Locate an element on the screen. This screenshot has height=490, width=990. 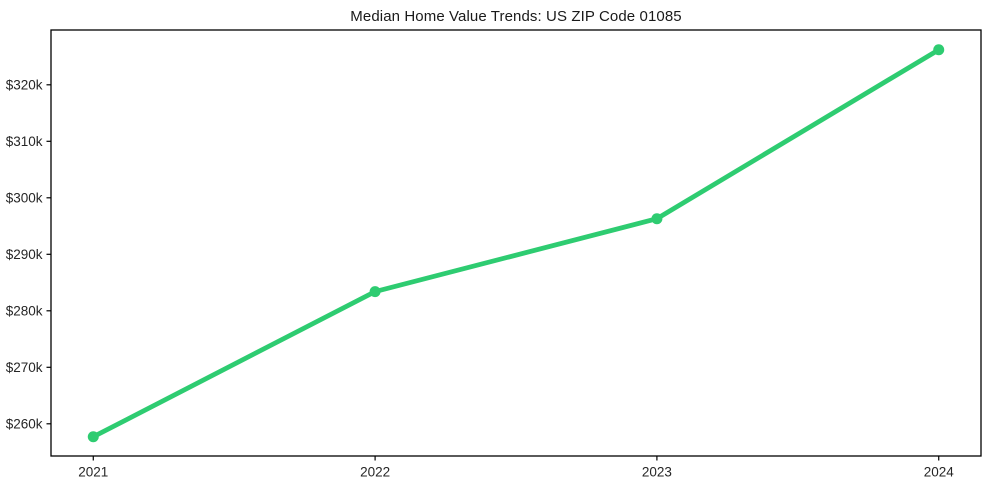
y-tick-label: $290k is located at coordinates (24, 254).